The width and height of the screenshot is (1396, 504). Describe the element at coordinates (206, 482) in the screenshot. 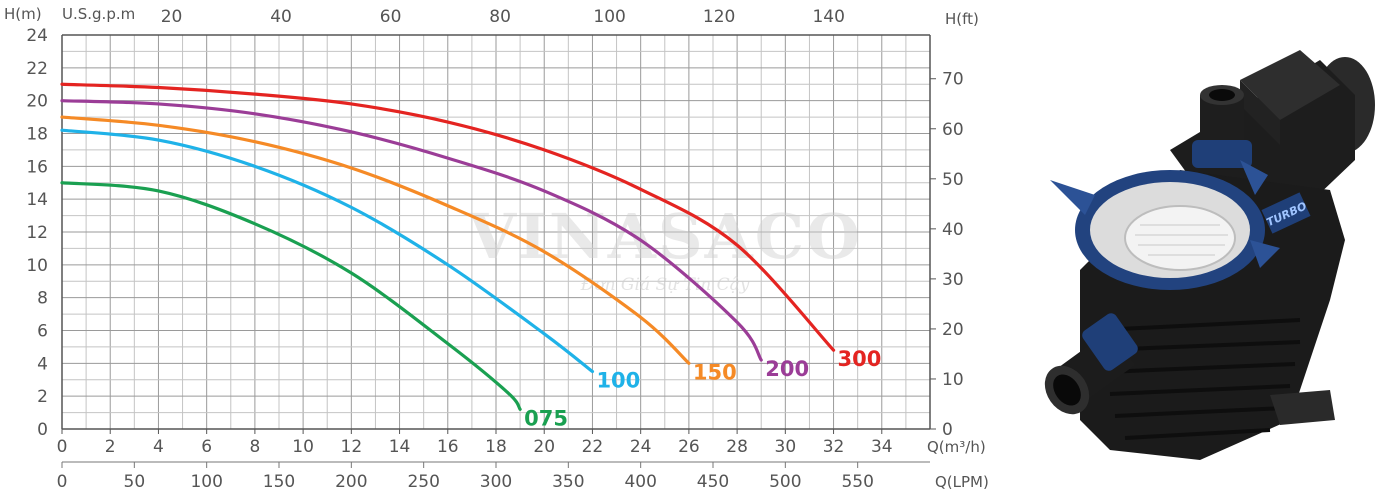

I see `lpm-tick-label: 100` at that location.